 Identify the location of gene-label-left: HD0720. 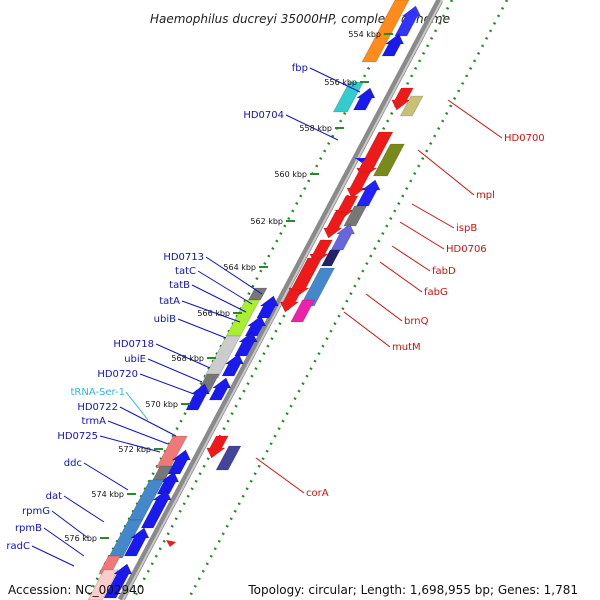
(117, 374).